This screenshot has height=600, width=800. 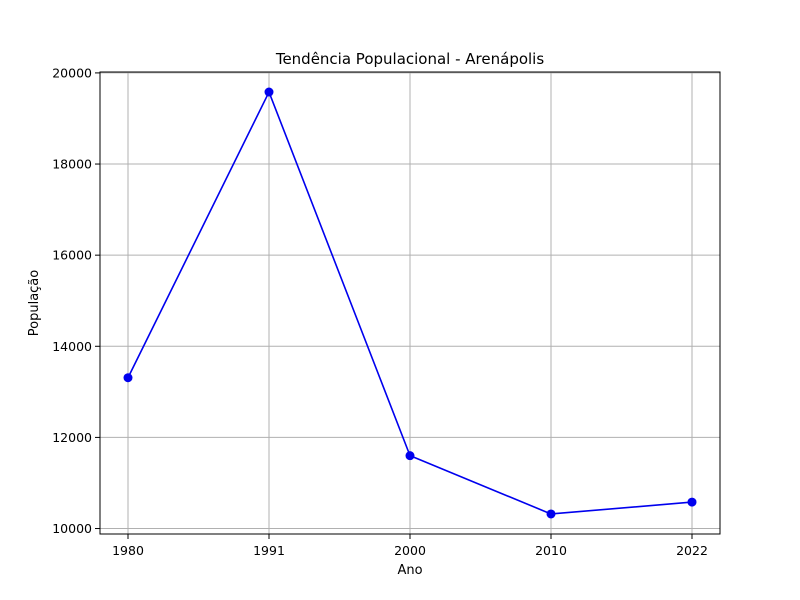 I want to click on y-tick-label: 12000, so click(x=72, y=437).